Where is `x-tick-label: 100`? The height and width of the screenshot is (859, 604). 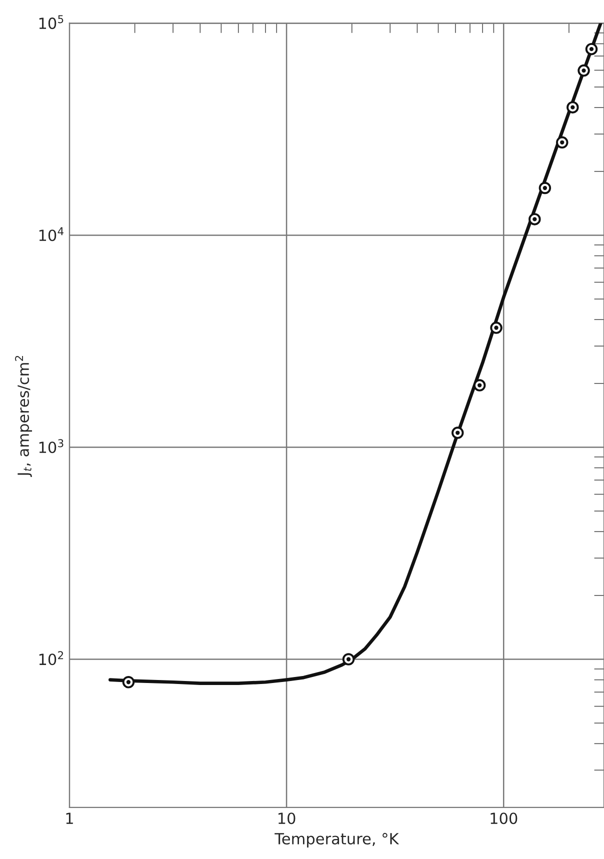
x-tick-label: 100 is located at coordinates (504, 818).